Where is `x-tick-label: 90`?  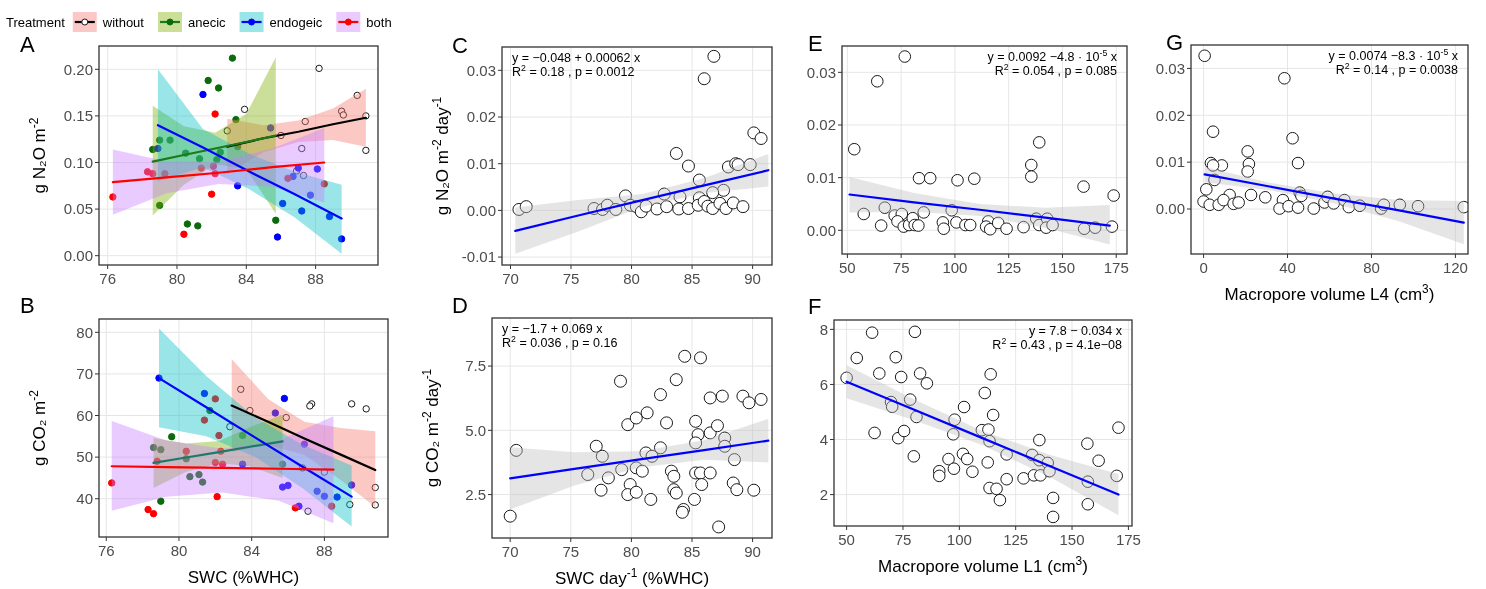 x-tick-label: 90 is located at coordinates (752, 278).